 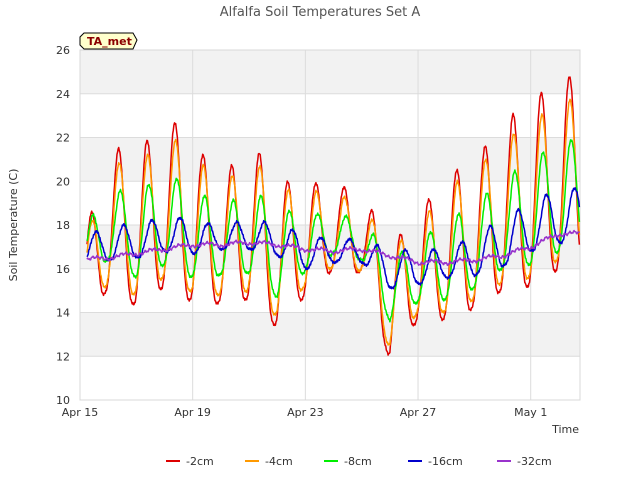 I want to click on badge-box, so click(x=108, y=41).